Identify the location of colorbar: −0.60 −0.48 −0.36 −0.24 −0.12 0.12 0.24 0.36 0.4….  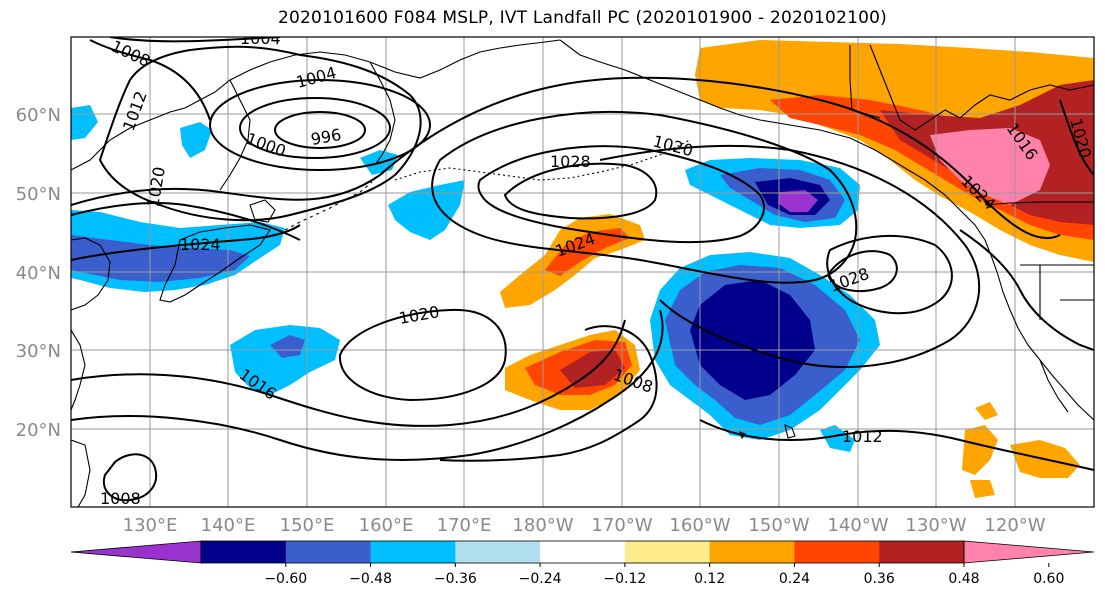
(582, 563).